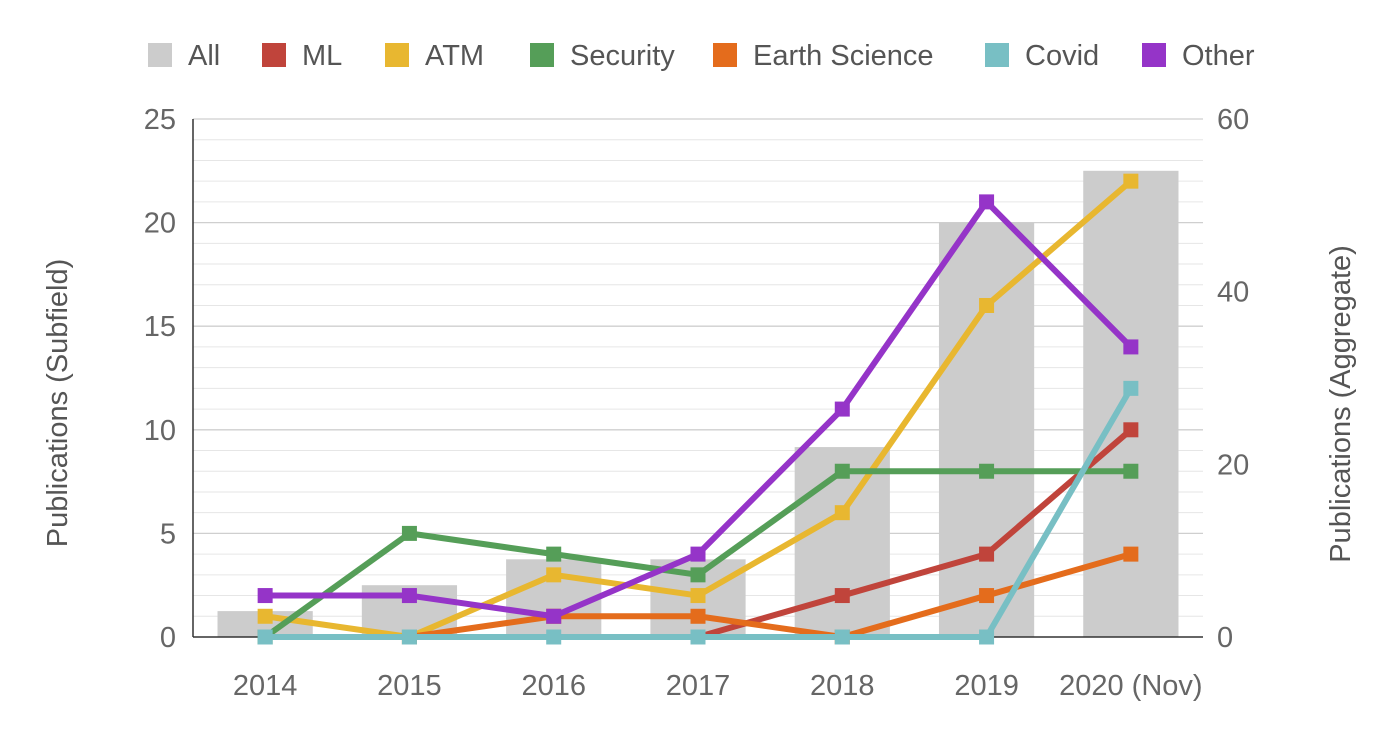  What do you see at coordinates (1131, 404) in the screenshot?
I see `bar-all-2020-nov-` at bounding box center [1131, 404].